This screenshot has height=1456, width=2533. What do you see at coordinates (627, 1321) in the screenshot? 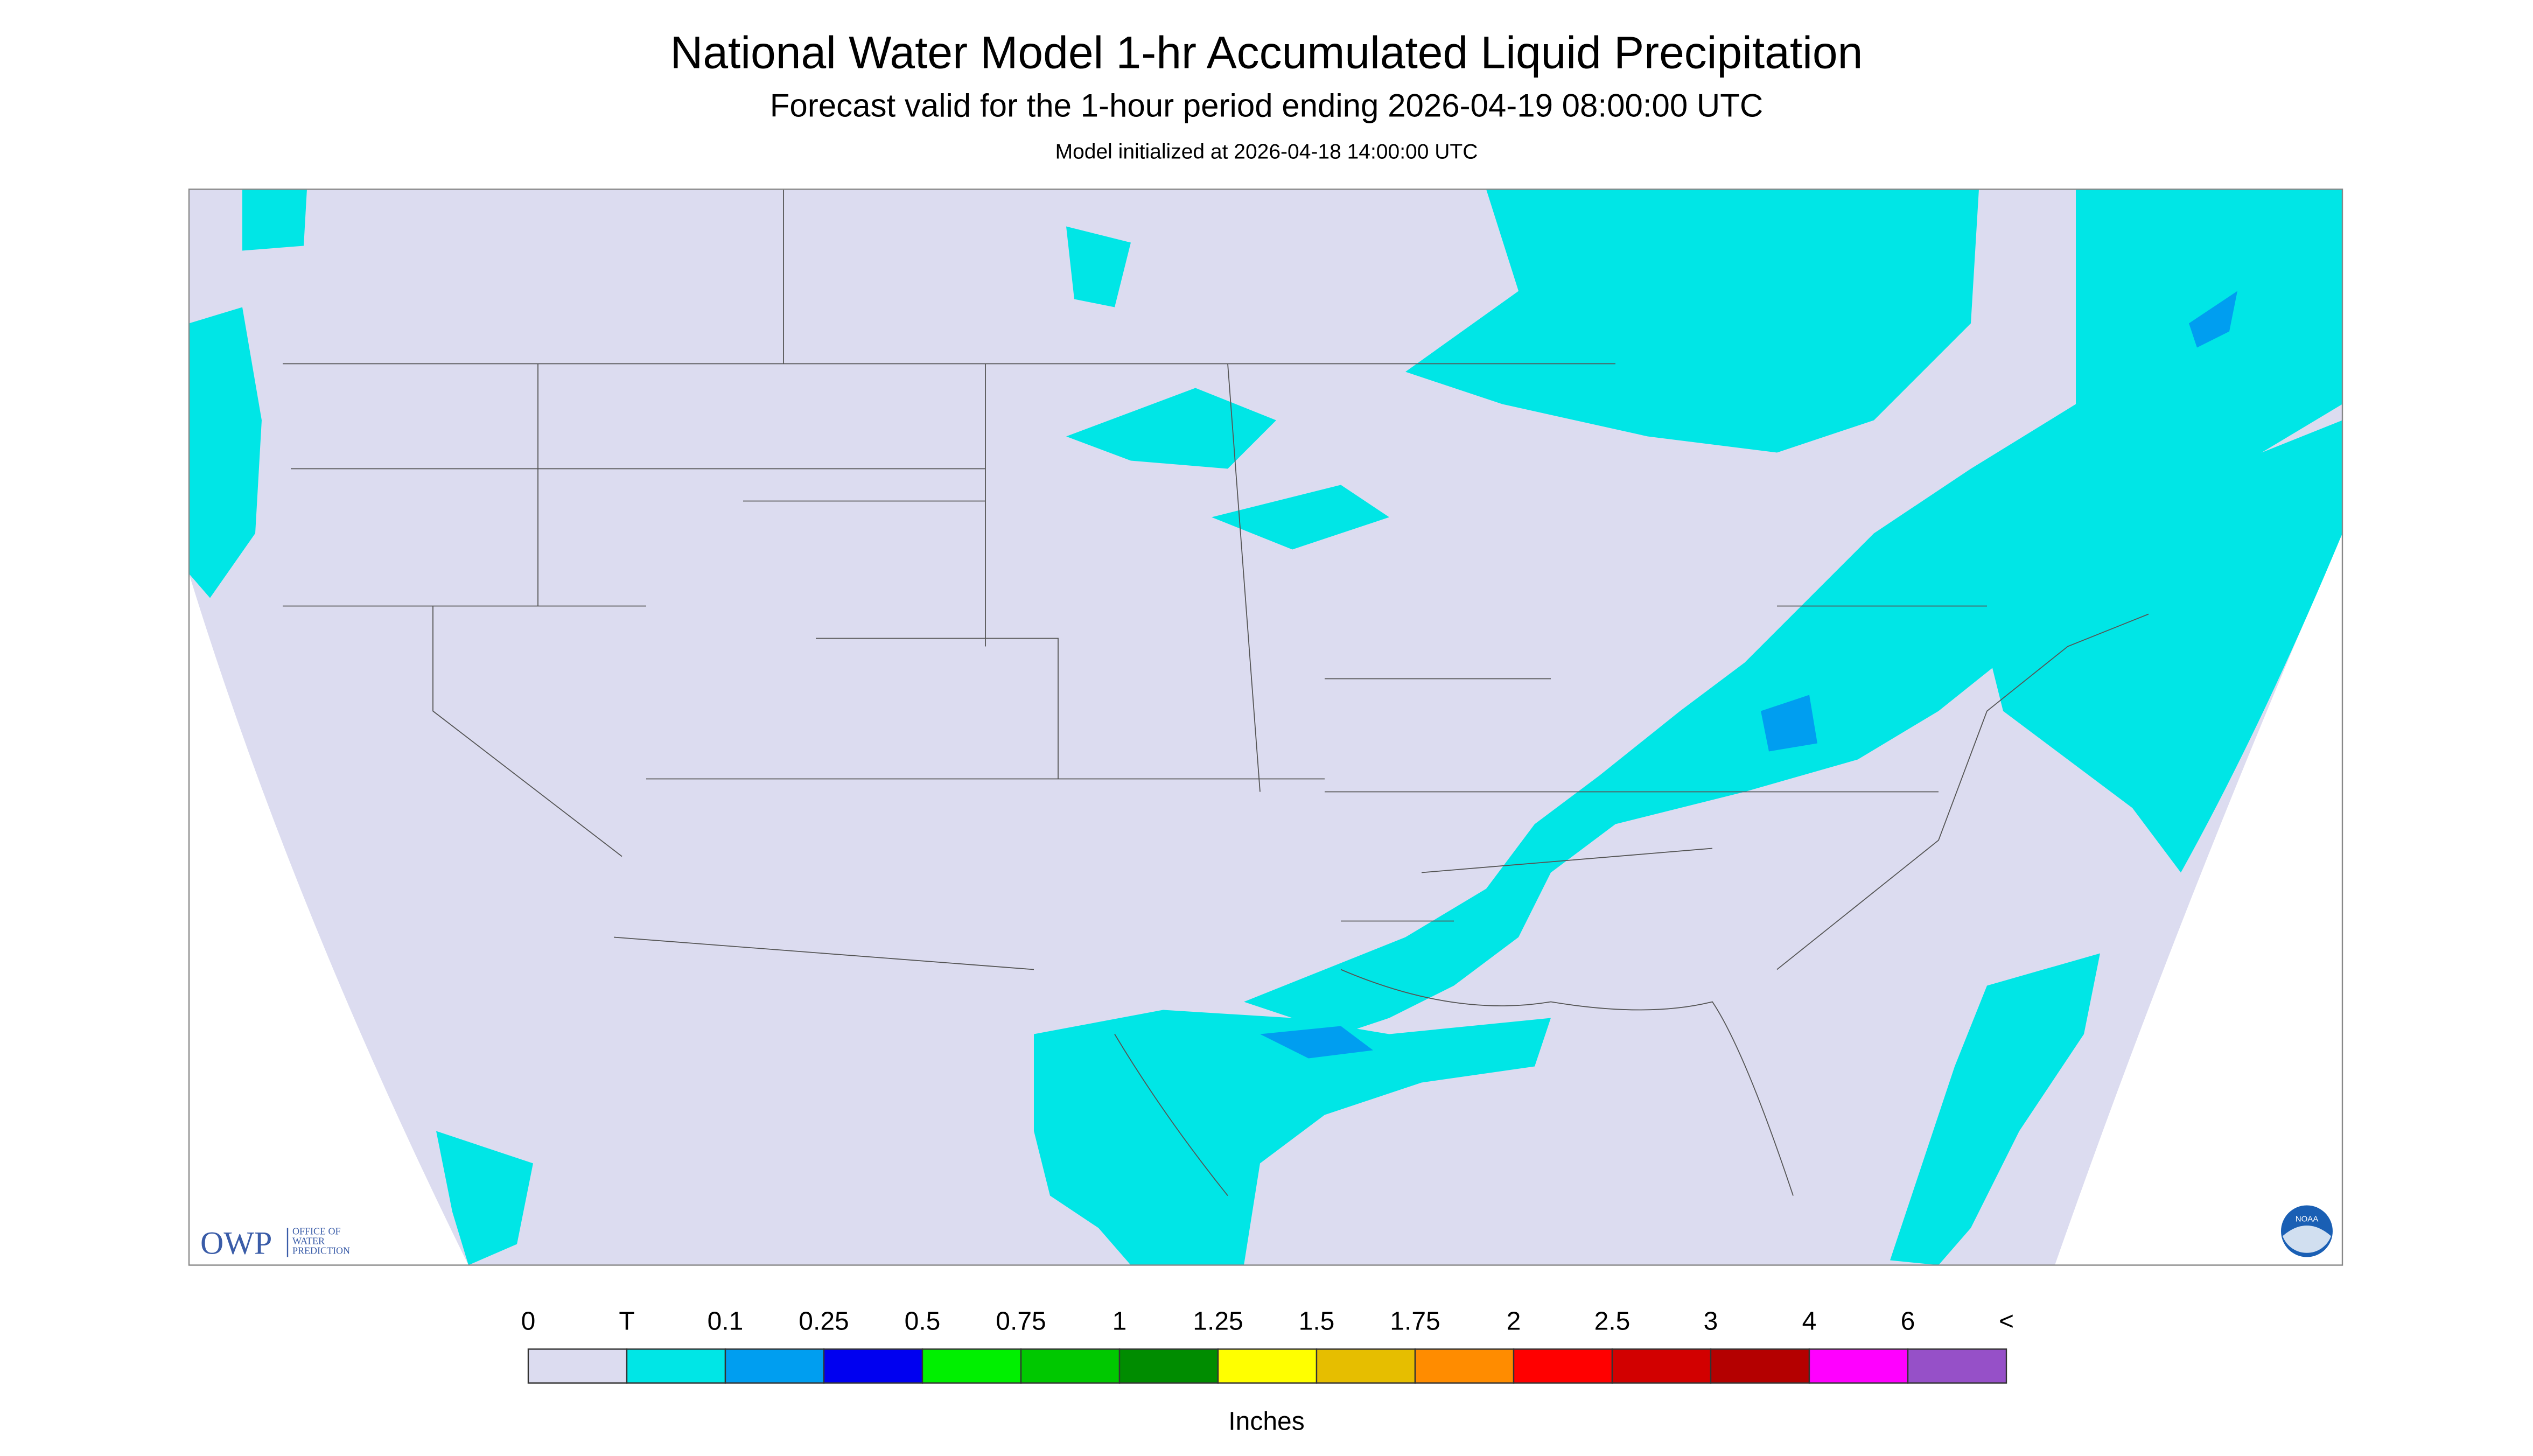
I see `legend-label: T` at bounding box center [627, 1321].